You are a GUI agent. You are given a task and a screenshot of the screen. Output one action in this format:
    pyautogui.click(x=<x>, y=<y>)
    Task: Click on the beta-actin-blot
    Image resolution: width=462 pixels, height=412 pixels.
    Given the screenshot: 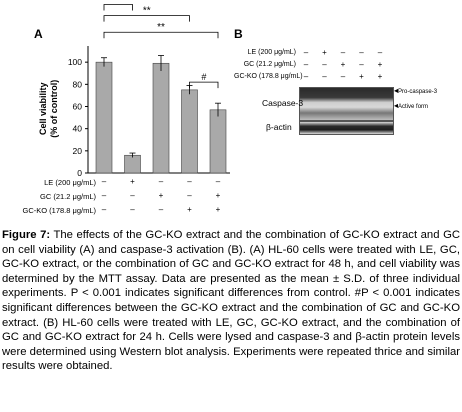 What is the action you would take?
    pyautogui.click(x=346, y=128)
    